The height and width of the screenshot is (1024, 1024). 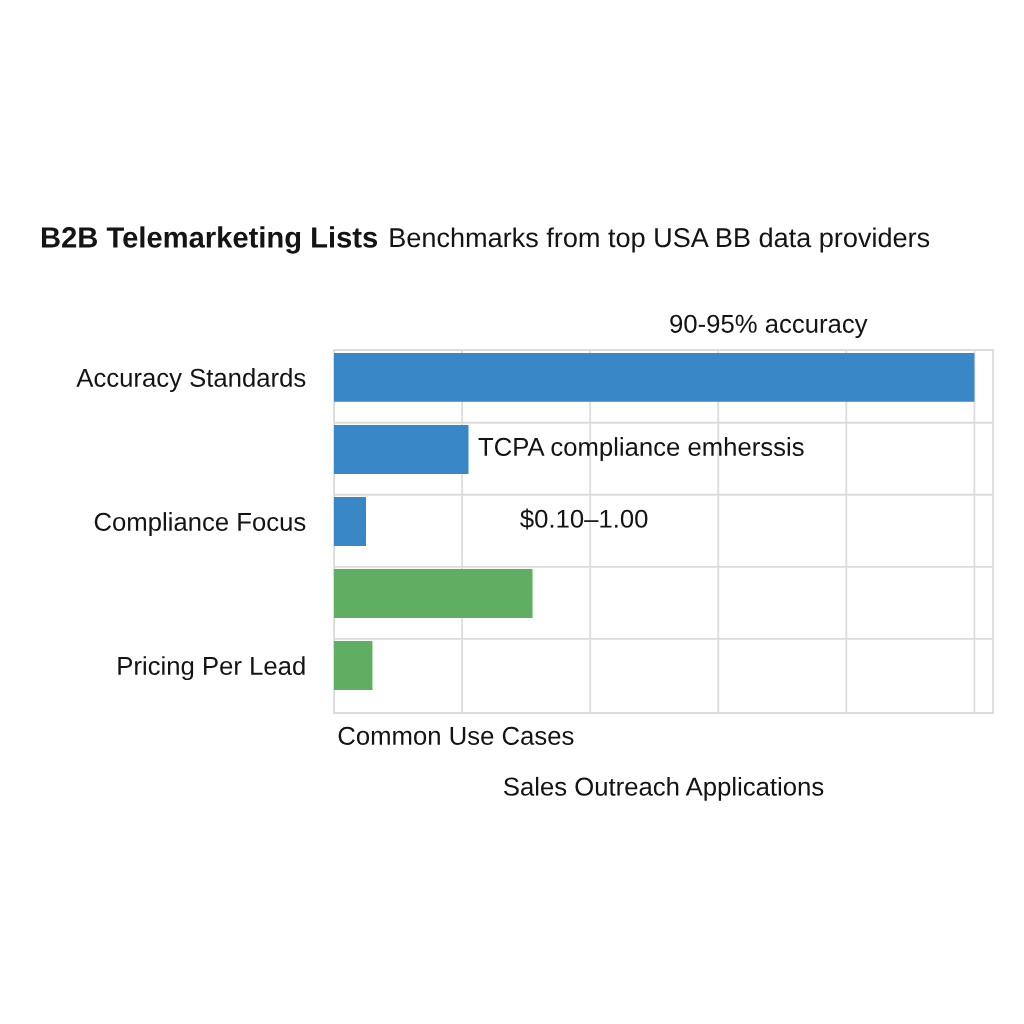 I want to click on annotation: $0.10–1.00, so click(x=584, y=519).